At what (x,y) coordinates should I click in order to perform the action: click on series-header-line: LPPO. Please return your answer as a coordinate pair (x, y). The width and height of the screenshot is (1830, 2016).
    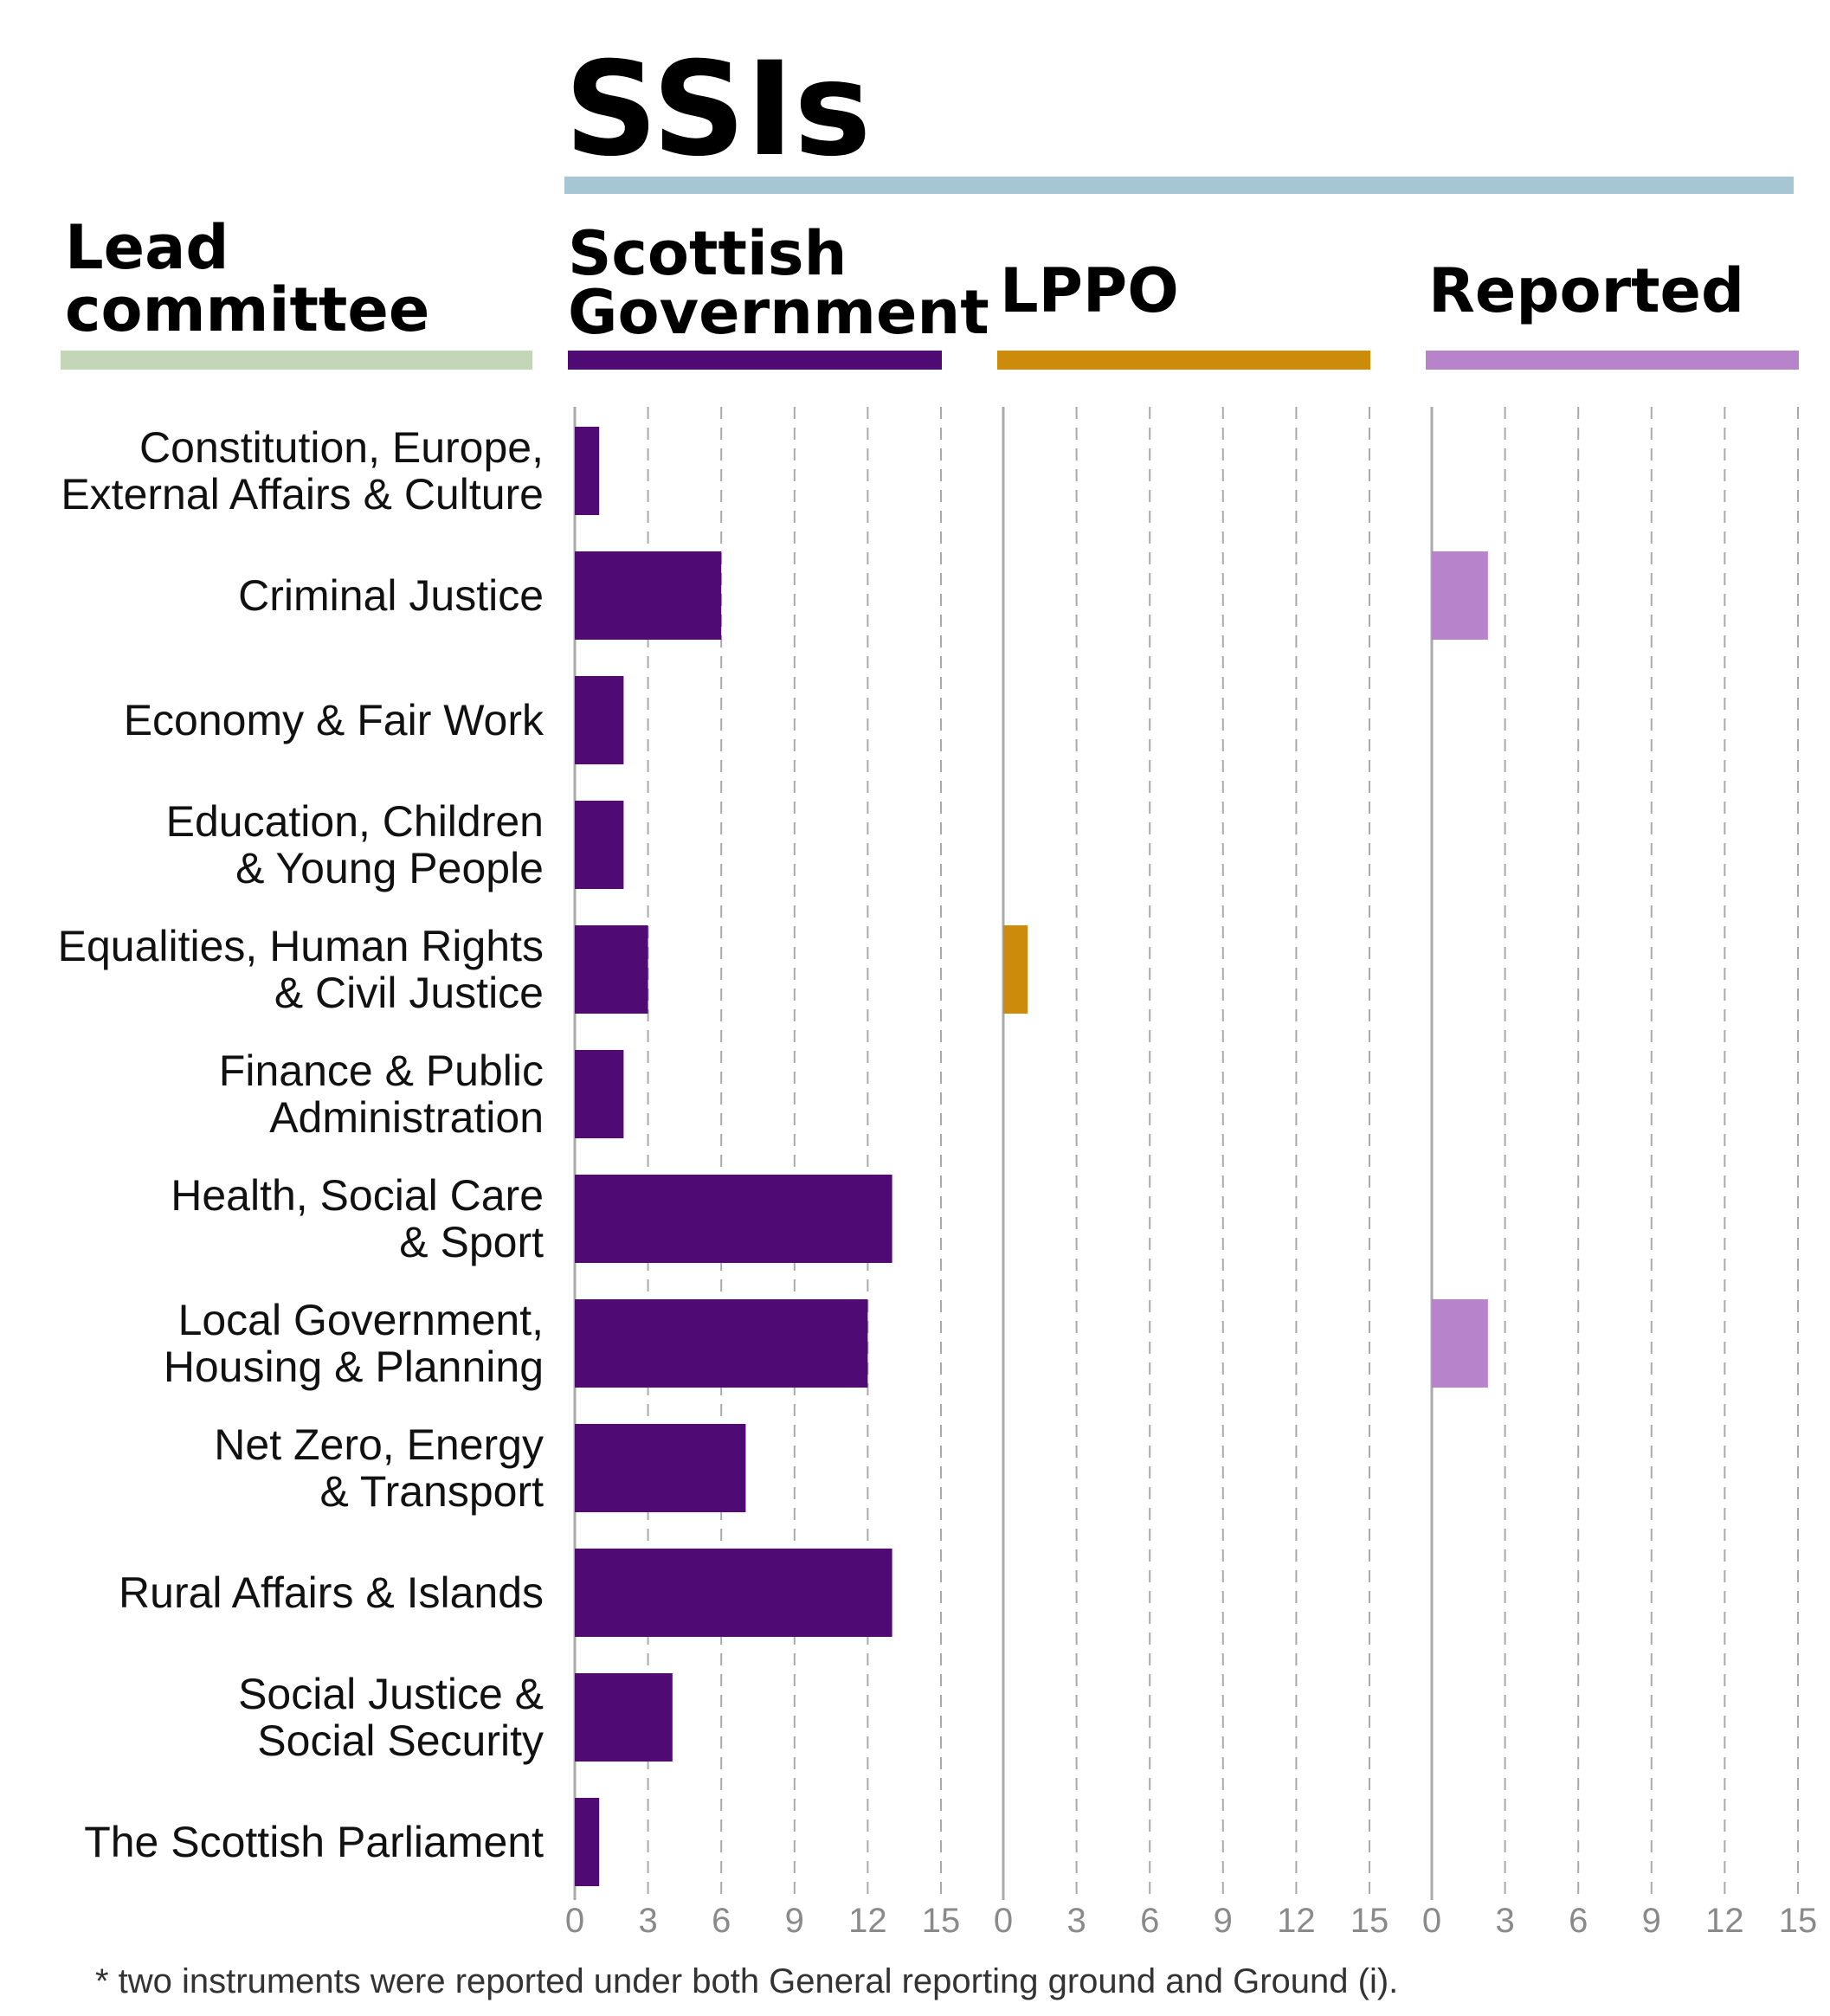
    Looking at the image, I should click on (1089, 290).